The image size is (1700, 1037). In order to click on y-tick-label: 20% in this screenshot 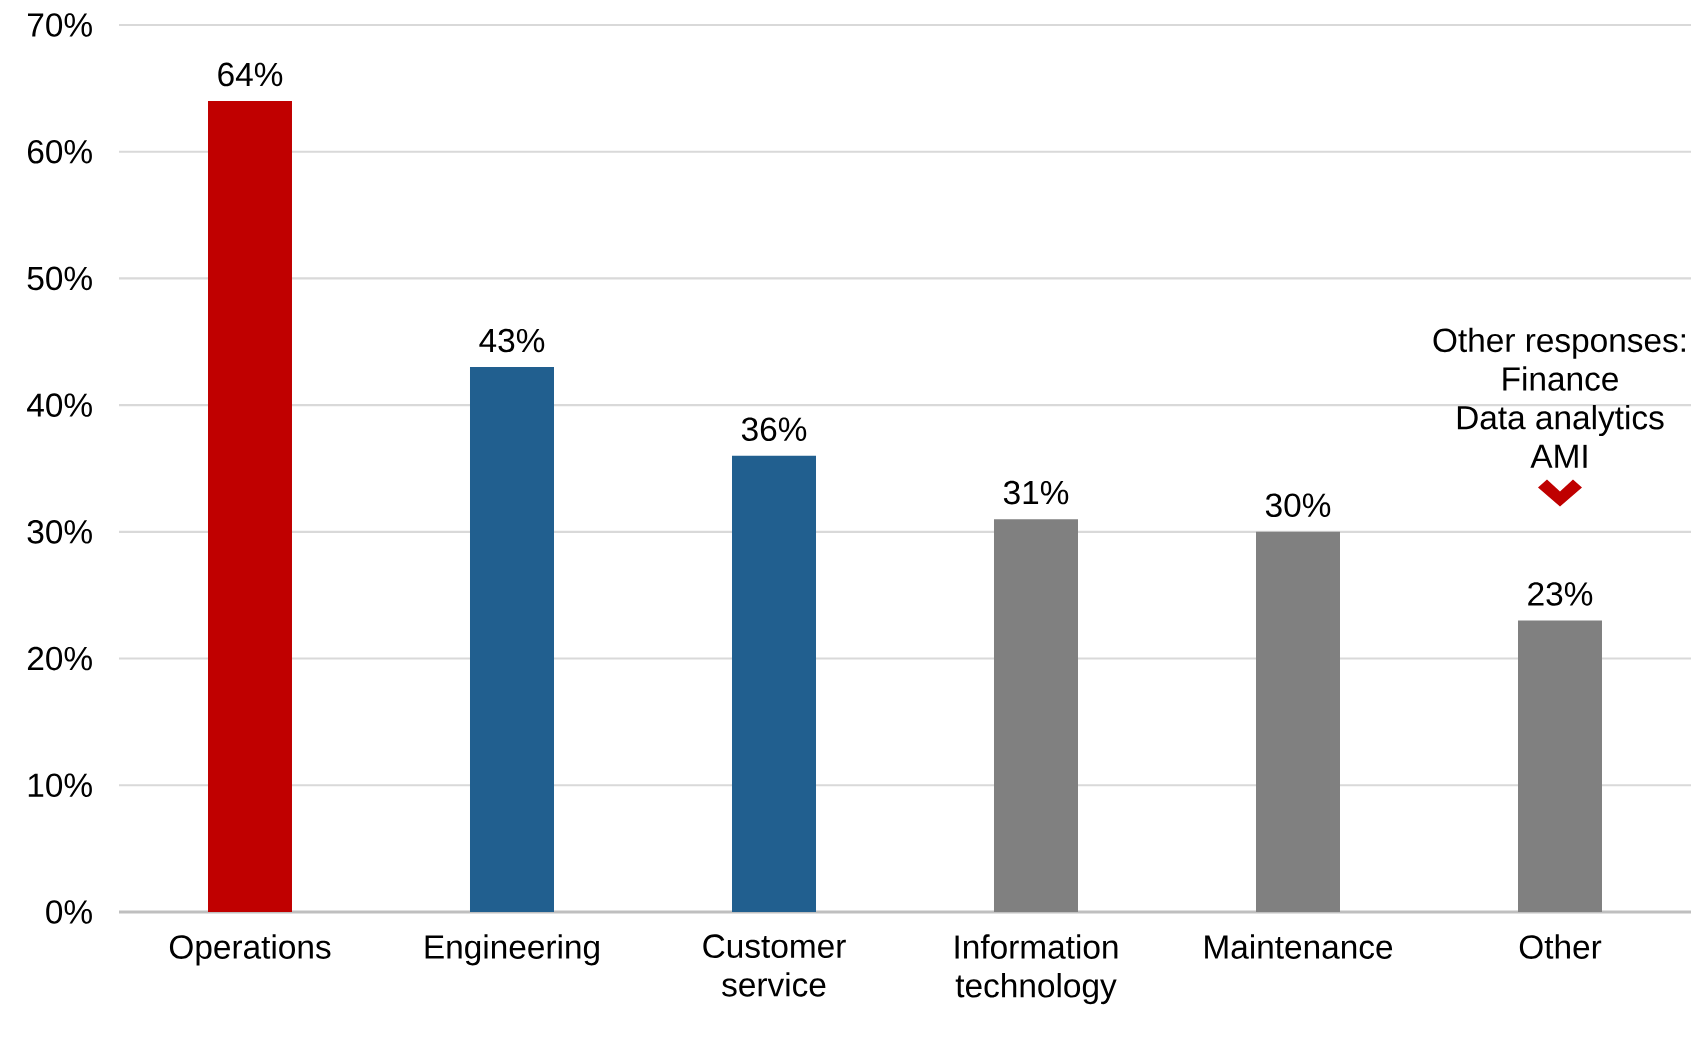, I will do `click(59, 658)`.